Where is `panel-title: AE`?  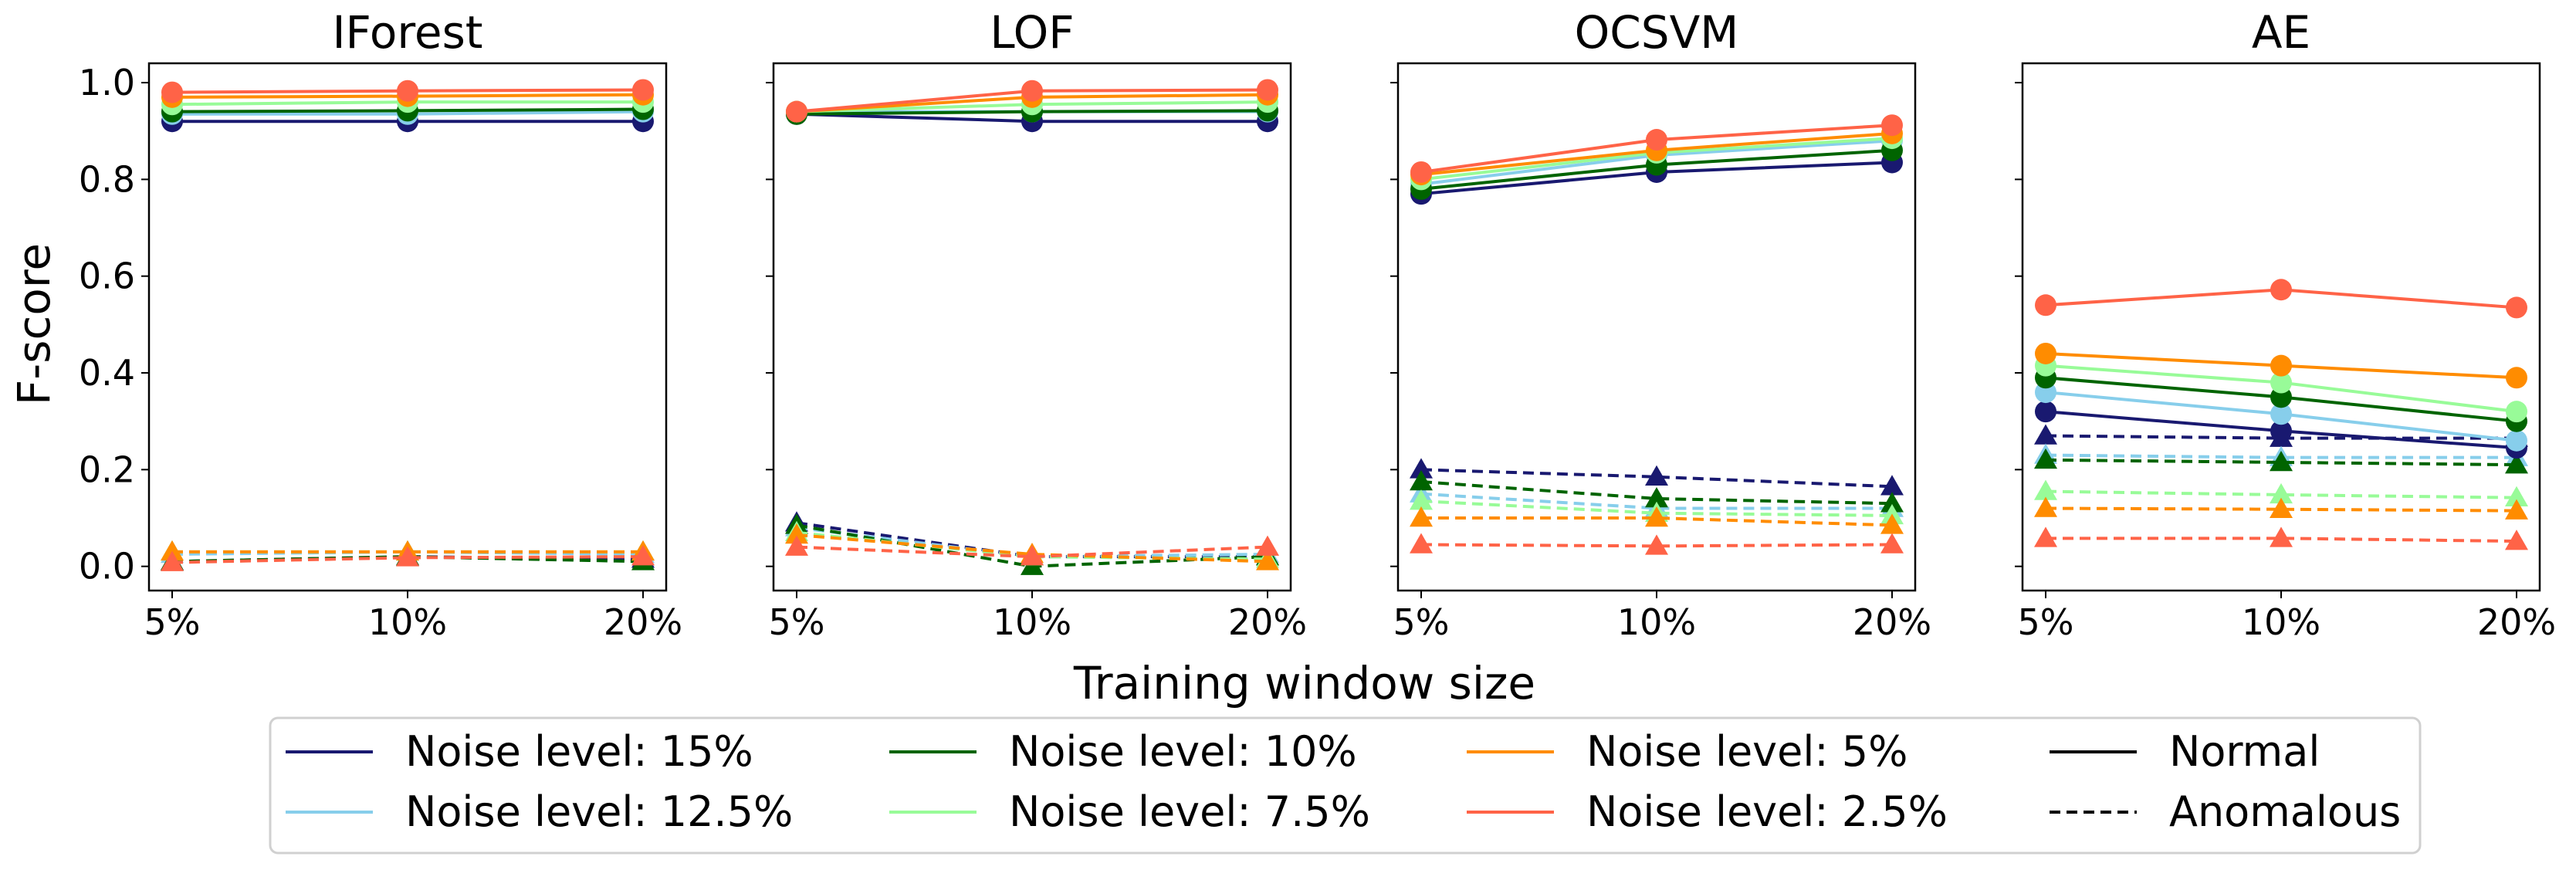 panel-title: AE is located at coordinates (2281, 32).